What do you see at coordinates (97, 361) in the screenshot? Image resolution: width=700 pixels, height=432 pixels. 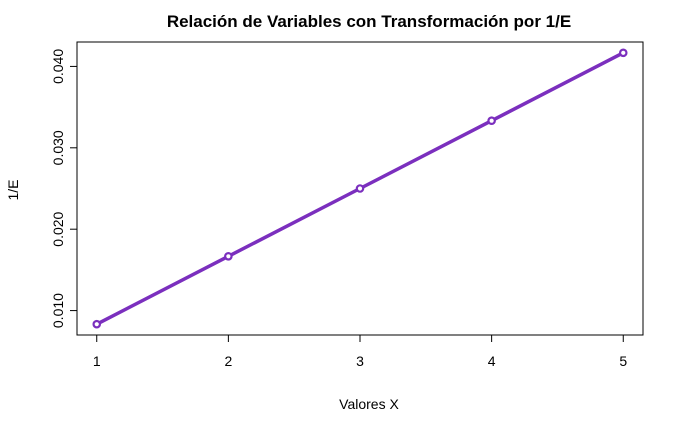 I see `x-tick-label: 1` at bounding box center [97, 361].